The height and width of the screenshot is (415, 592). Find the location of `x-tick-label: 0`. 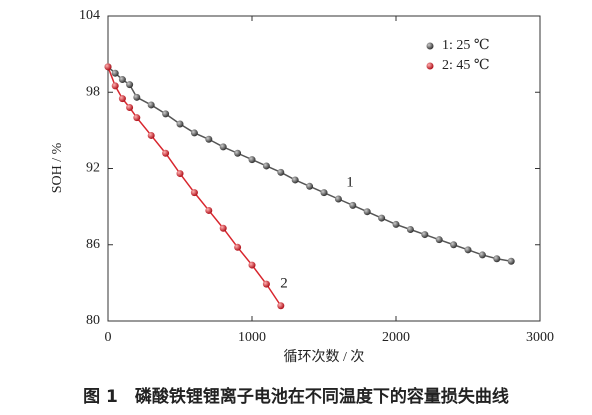

x-tick-label: 0 is located at coordinates (108, 337).